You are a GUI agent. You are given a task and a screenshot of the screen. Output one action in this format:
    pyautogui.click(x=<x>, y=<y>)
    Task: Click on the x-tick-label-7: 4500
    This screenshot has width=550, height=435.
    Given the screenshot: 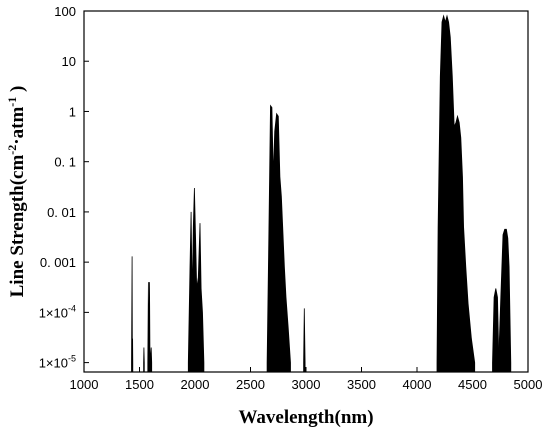 What is the action you would take?
    pyautogui.click(x=472, y=384)
    